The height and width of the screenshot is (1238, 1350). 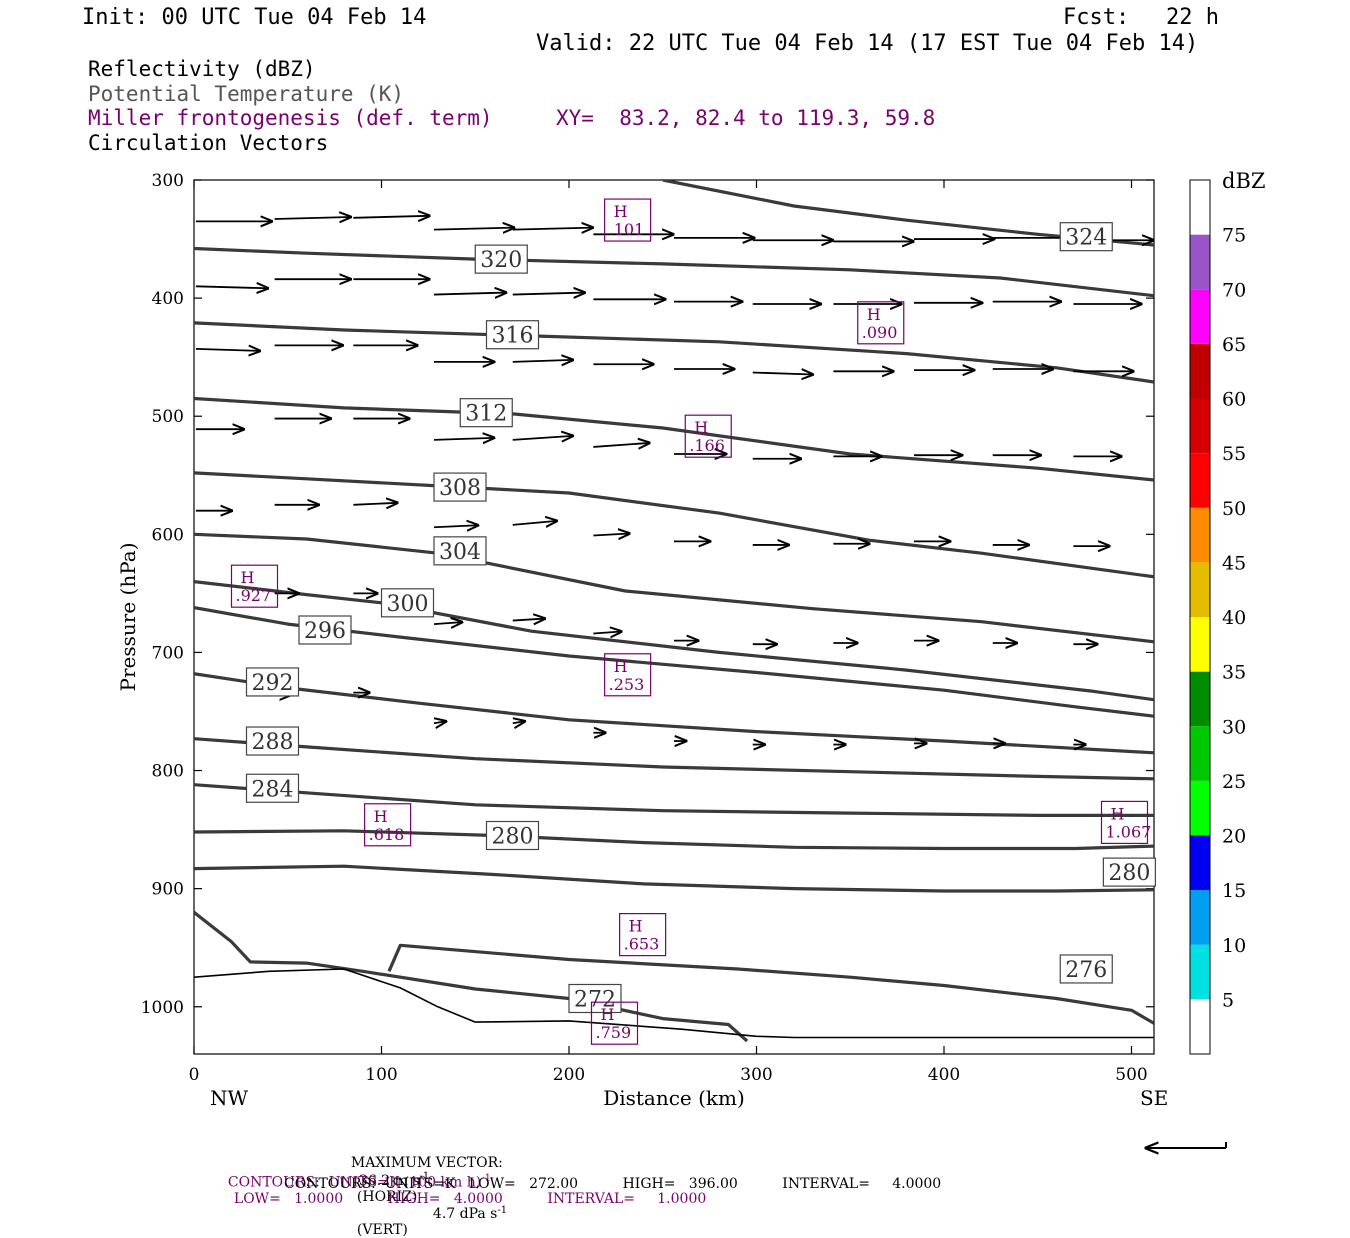 What do you see at coordinates (1217, 617) in the screenshot?
I see `dbz-colorbar: 5 10 15 20 25 30 35 40 45 50 55 60 65 70 75` at bounding box center [1217, 617].